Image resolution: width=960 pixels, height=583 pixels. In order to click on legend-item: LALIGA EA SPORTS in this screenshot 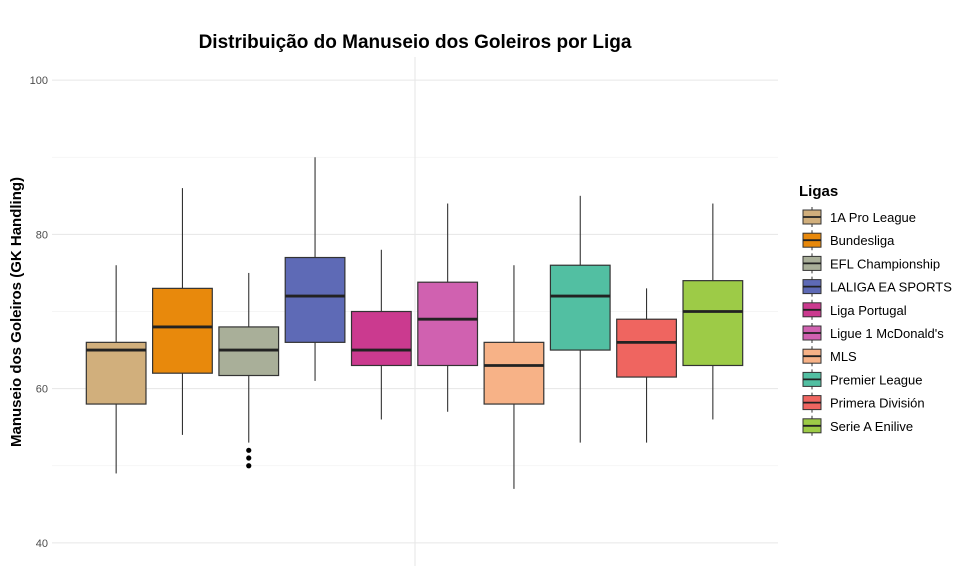, I will do `click(877, 286)`.